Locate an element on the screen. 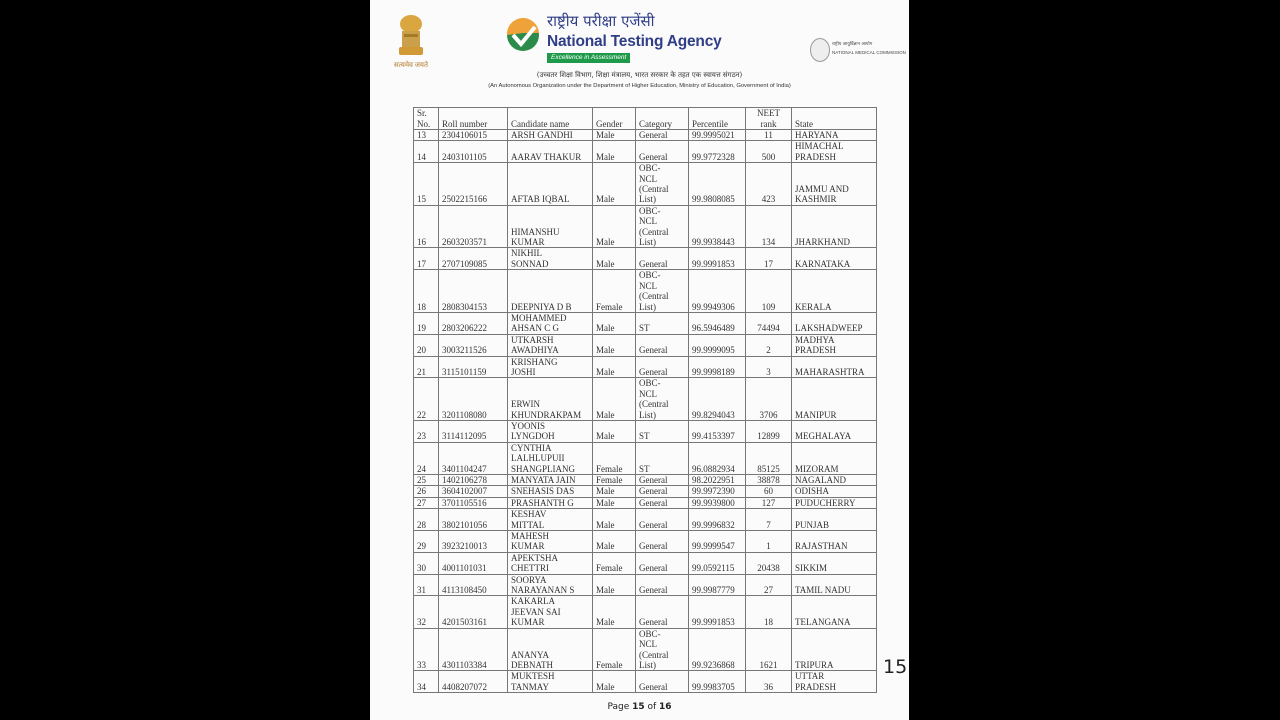 This screenshot has height=720, width=1280. cell-percentile: 99.4153397 is located at coordinates (717, 431).